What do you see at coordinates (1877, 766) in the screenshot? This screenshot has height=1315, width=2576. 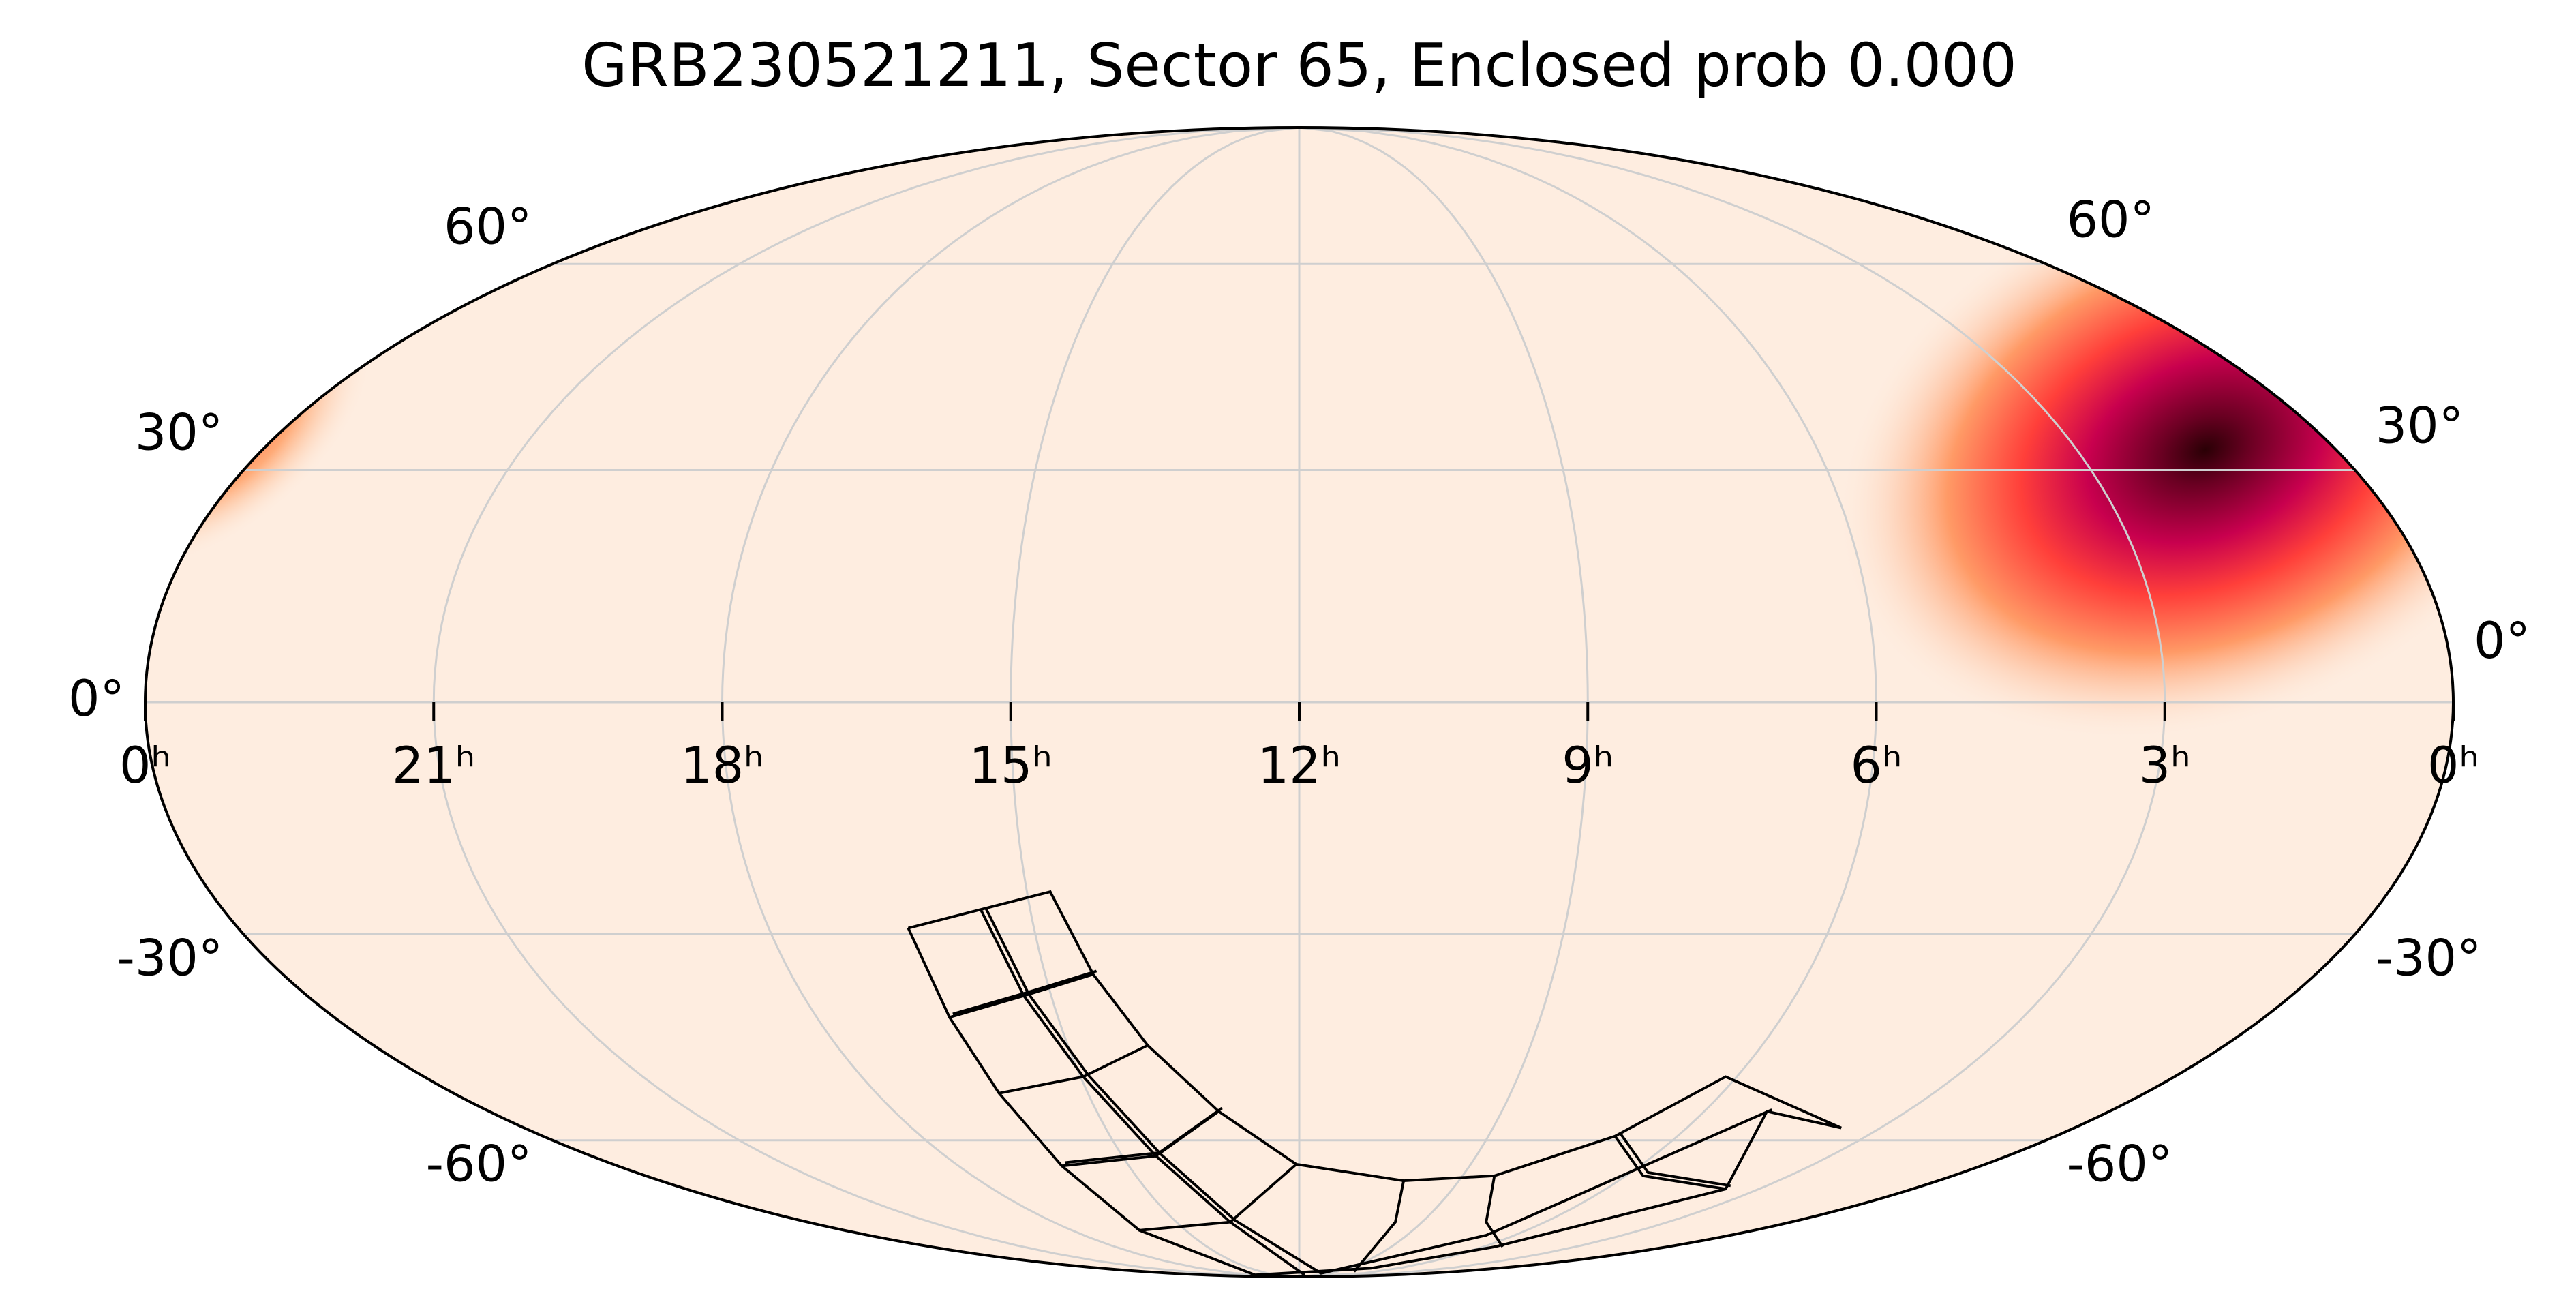 I see `x-tick-label: 6ʰ` at bounding box center [1877, 766].